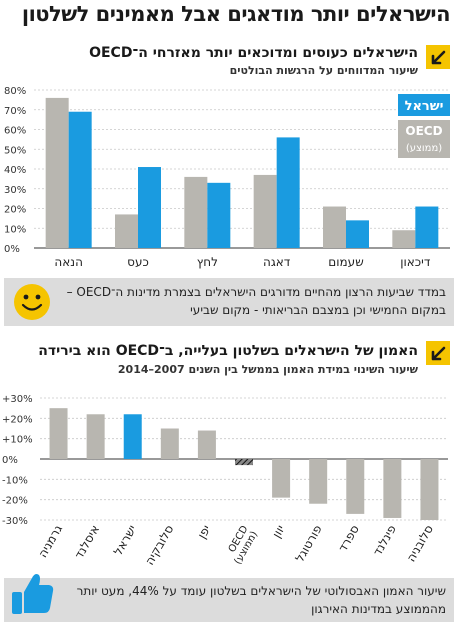 This screenshot has width=458, height=628. I want to click on y-tick-label: +30%, so click(17, 399).